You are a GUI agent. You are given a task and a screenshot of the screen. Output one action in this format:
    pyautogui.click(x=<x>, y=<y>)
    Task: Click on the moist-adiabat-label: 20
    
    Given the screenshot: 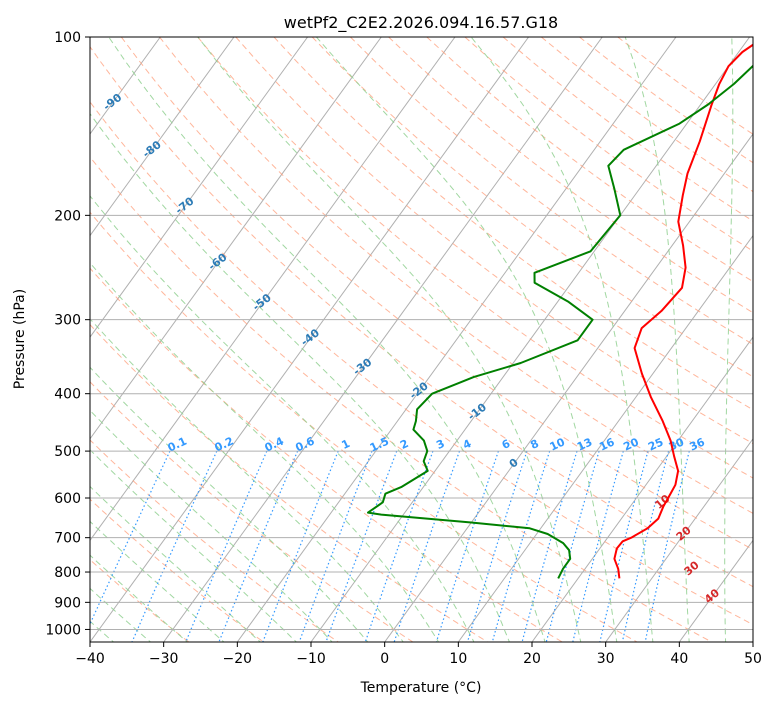 What is the action you would take?
    pyautogui.click(x=684, y=533)
    